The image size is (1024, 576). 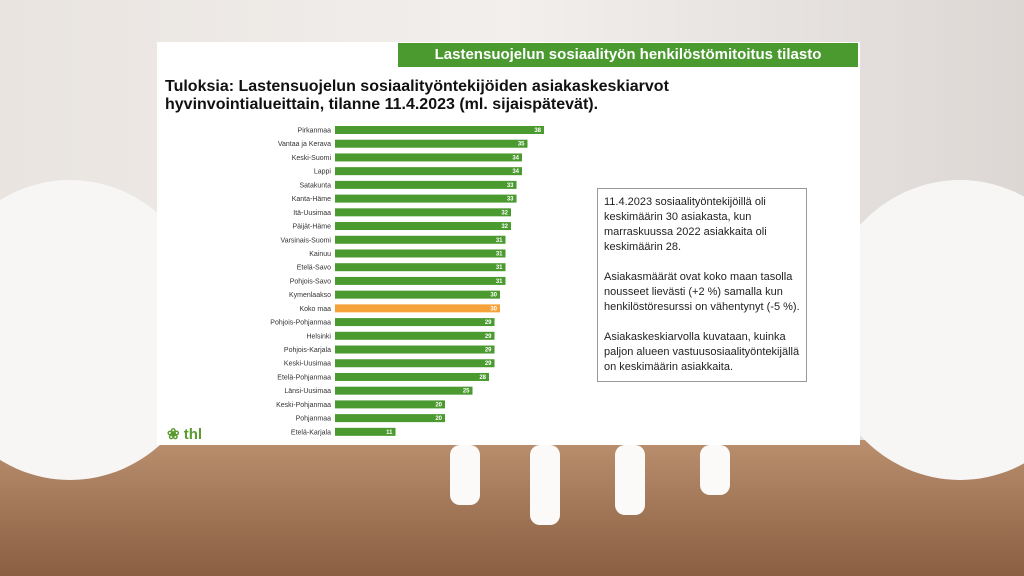 What do you see at coordinates (314, 419) in the screenshot?
I see `category-label: Pohjanmaa` at bounding box center [314, 419].